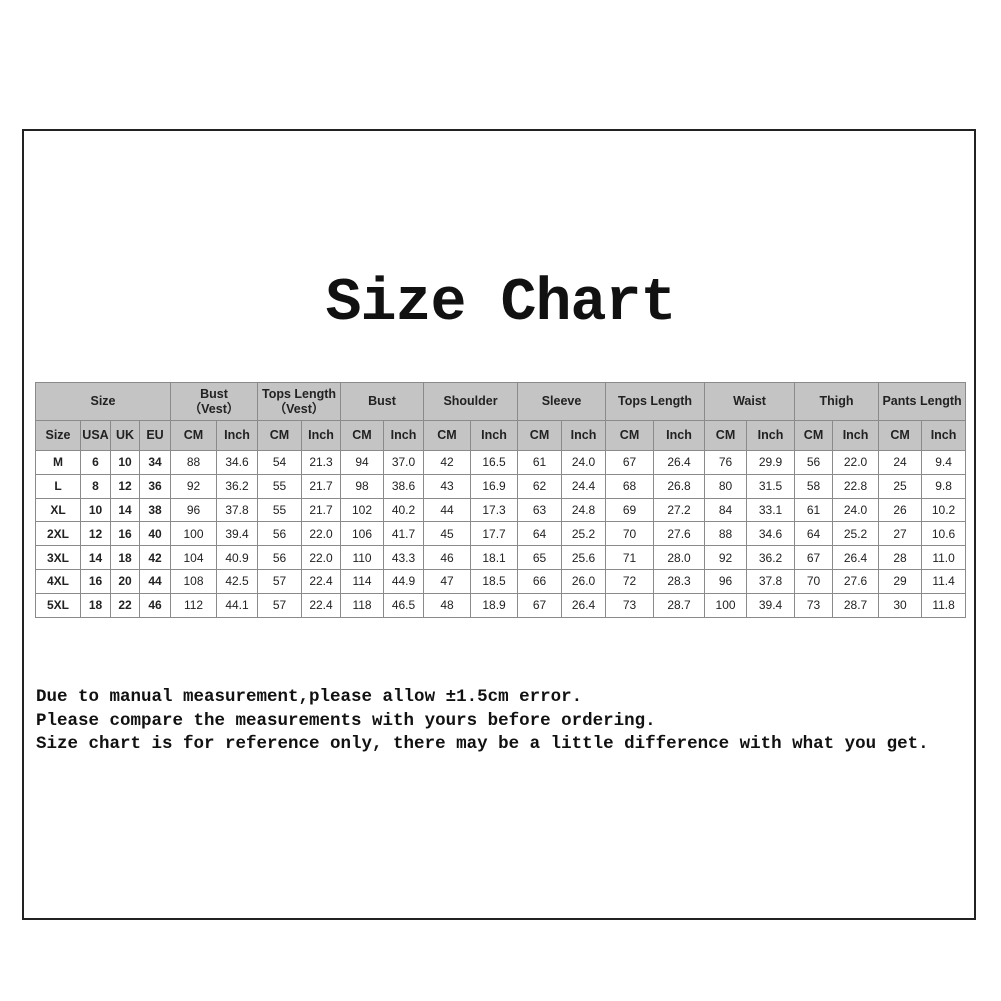  What do you see at coordinates (540, 462) in the screenshot?
I see `measurement-cell: 61` at bounding box center [540, 462].